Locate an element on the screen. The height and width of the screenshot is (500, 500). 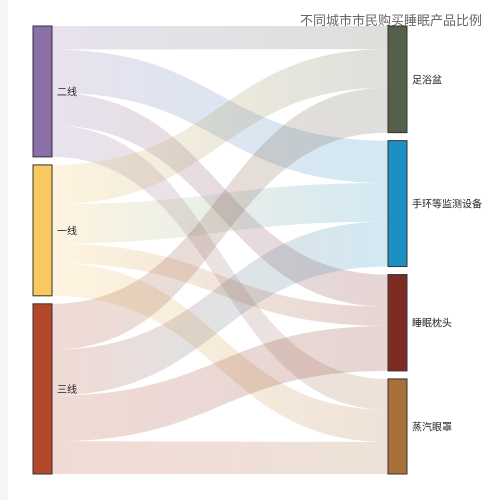
sankey-node-label: 一线 is located at coordinates (67, 230).